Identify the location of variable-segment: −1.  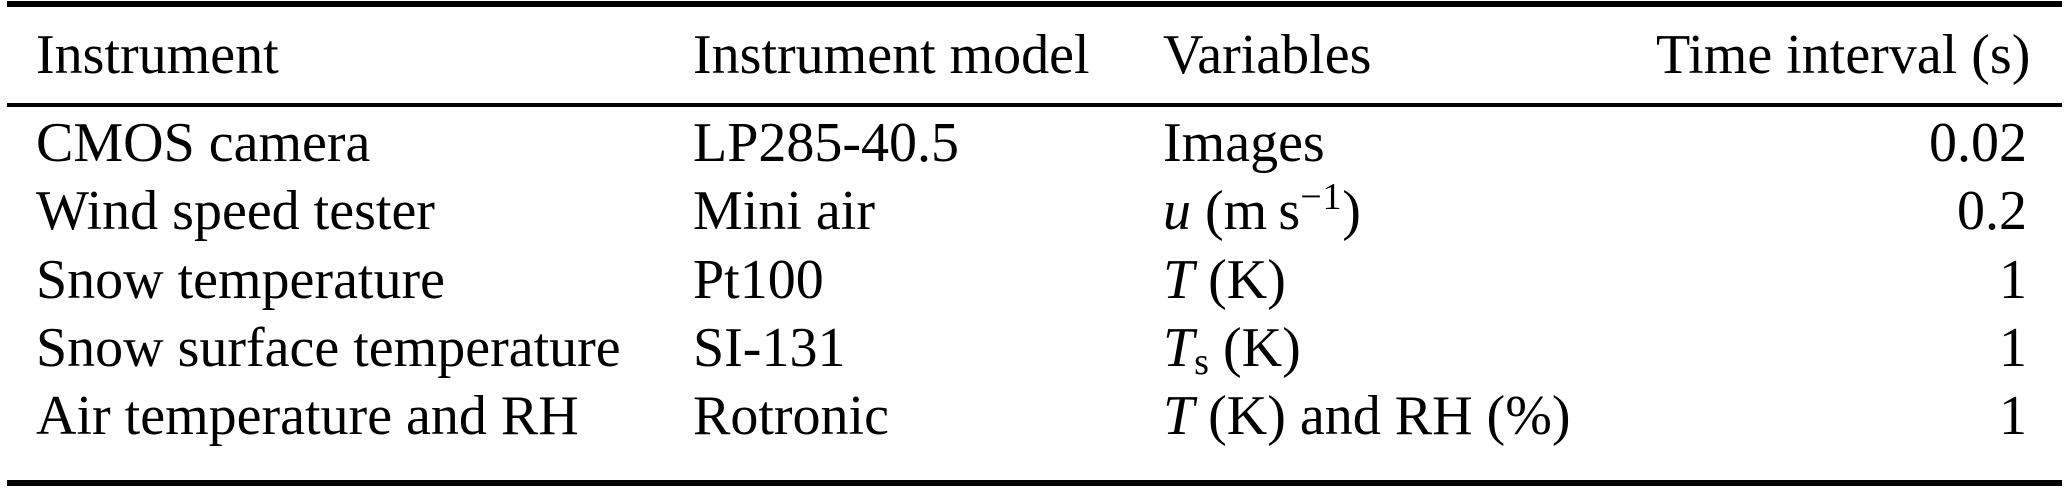
(1321, 196).